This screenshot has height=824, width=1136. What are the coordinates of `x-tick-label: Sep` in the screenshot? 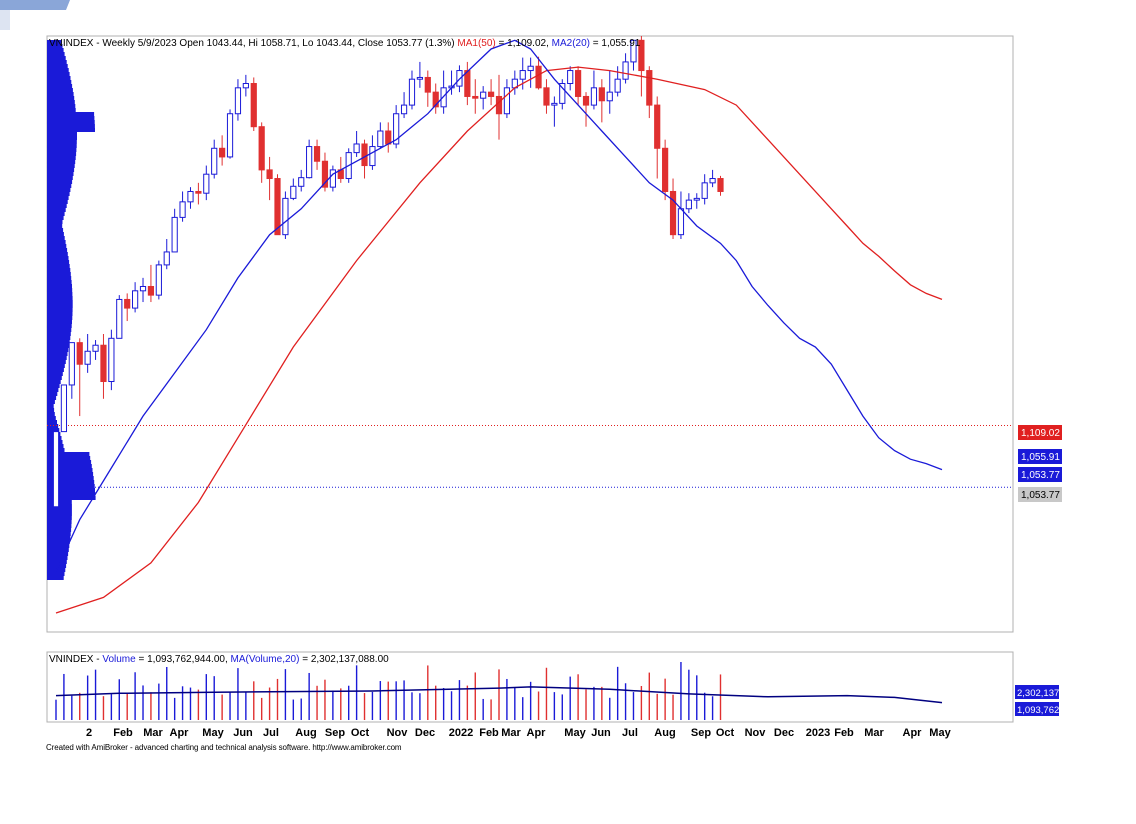 It's located at (701, 733).